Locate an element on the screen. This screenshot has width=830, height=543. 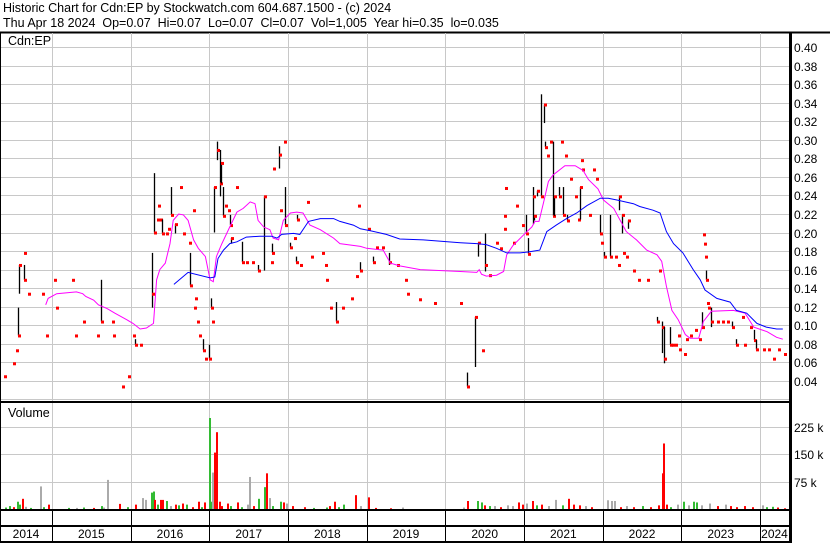
price-tick-label: 0.16 is located at coordinates (806, 271).